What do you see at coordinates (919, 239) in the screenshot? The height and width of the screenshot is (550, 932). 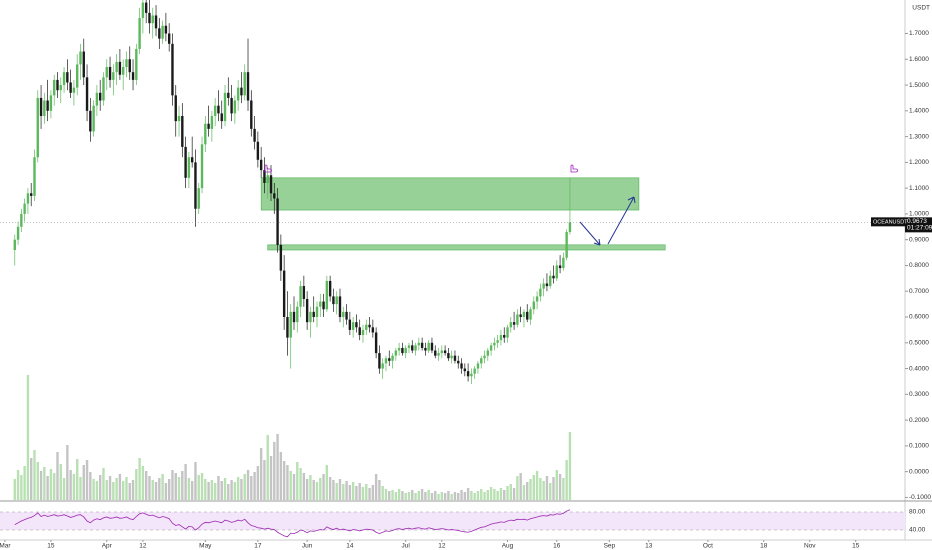 I see `y-tick-label: 0.9000` at bounding box center [919, 239].